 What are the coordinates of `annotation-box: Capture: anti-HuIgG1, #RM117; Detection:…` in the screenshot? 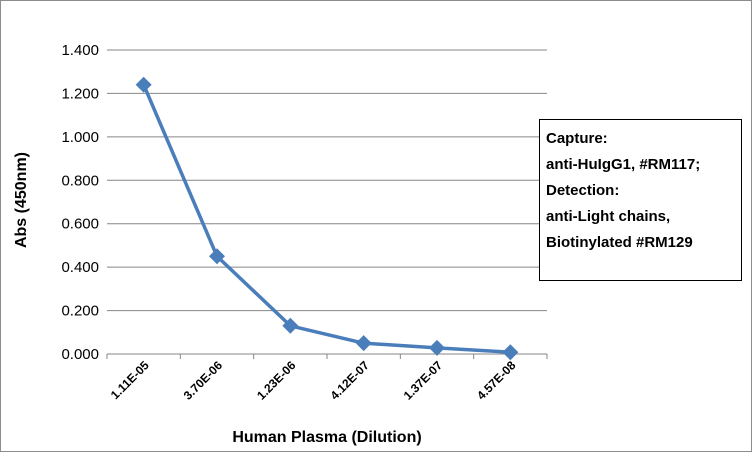 It's located at (640, 200).